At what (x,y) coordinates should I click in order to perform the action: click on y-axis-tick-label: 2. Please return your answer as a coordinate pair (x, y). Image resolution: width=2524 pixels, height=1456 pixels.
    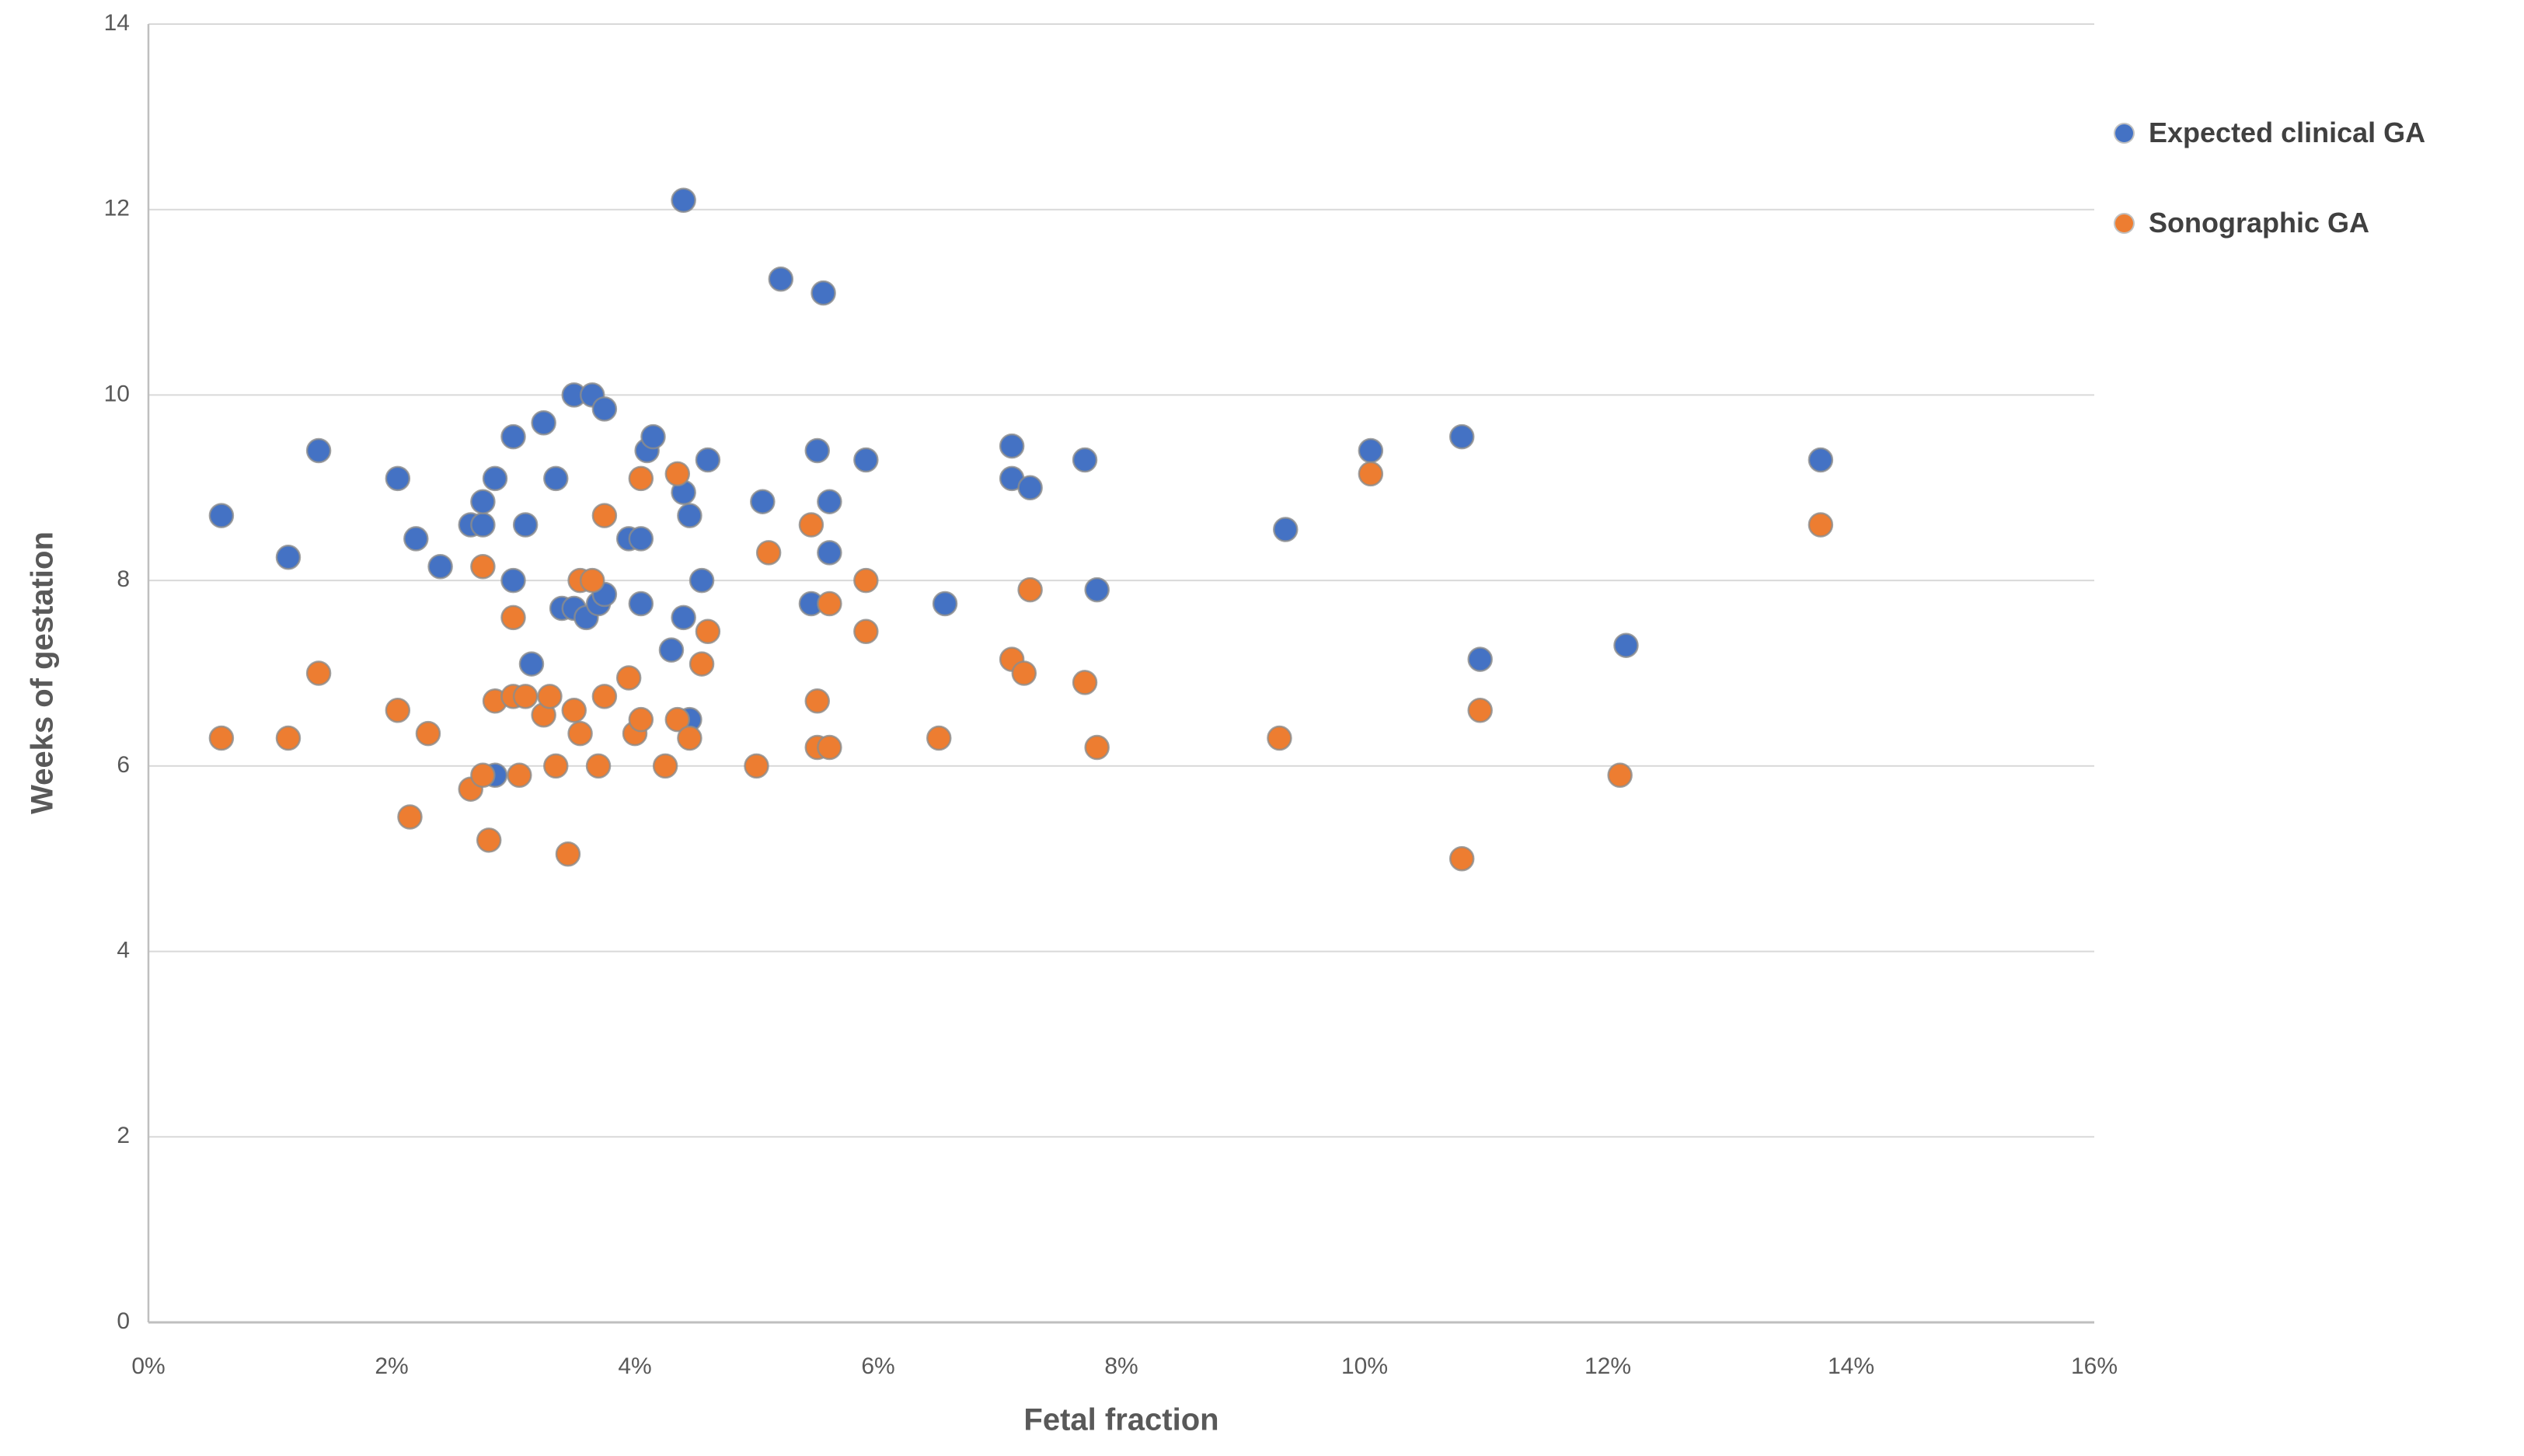
    Looking at the image, I should click on (123, 1136).